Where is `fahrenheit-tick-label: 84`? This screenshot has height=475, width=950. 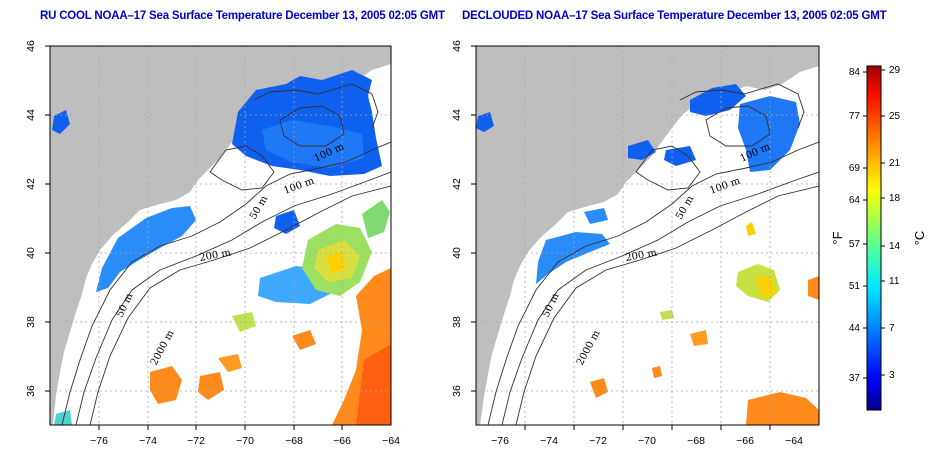
fahrenheit-tick-label: 84 is located at coordinates (855, 72).